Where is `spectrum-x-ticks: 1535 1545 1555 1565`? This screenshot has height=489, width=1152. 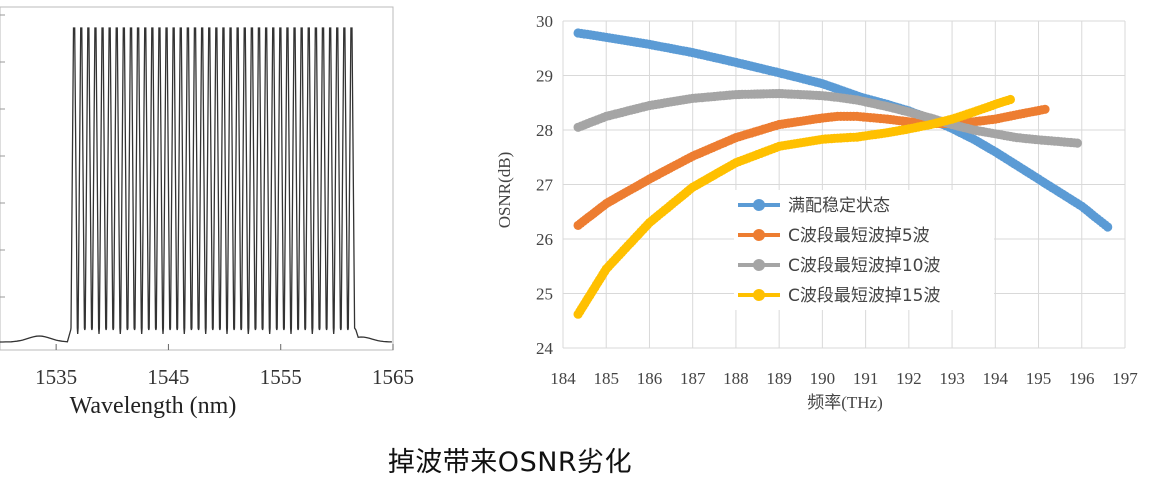 spectrum-x-ticks: 1535 1545 1555 1565 is located at coordinates (224, 366).